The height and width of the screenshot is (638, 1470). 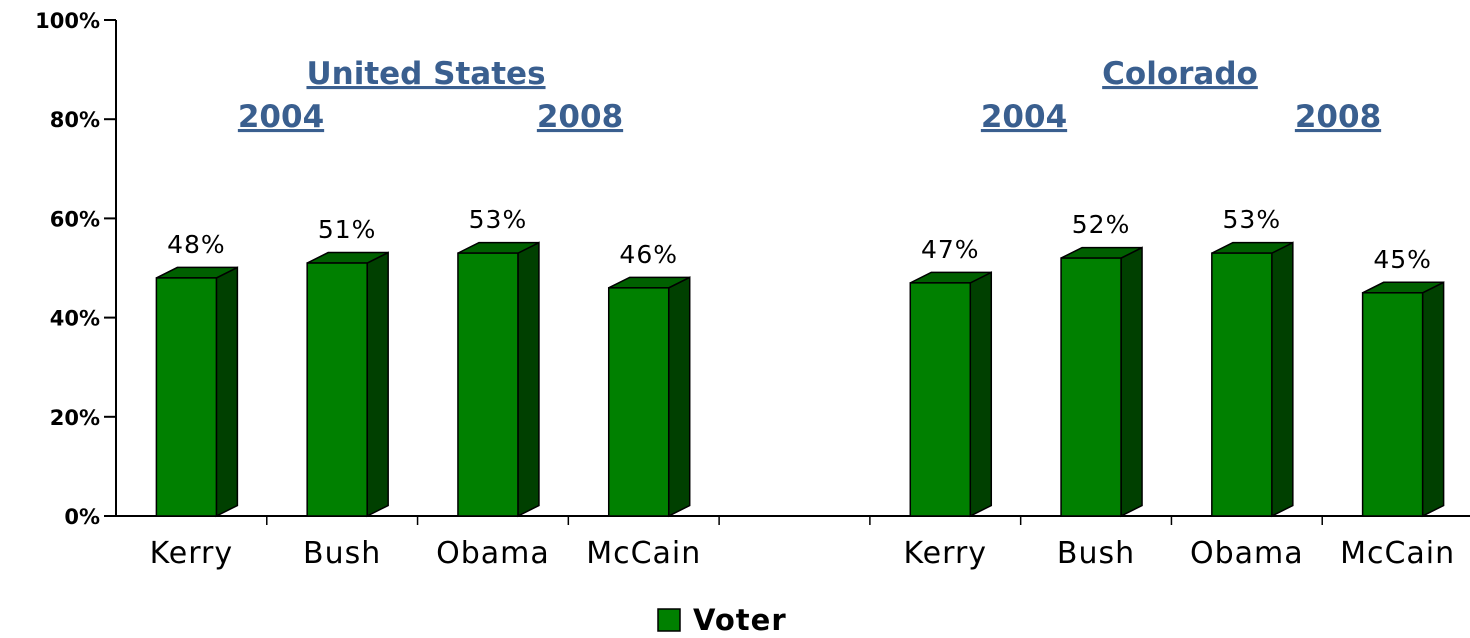 I want to click on y-tick-label: 0%, so click(x=82, y=517).